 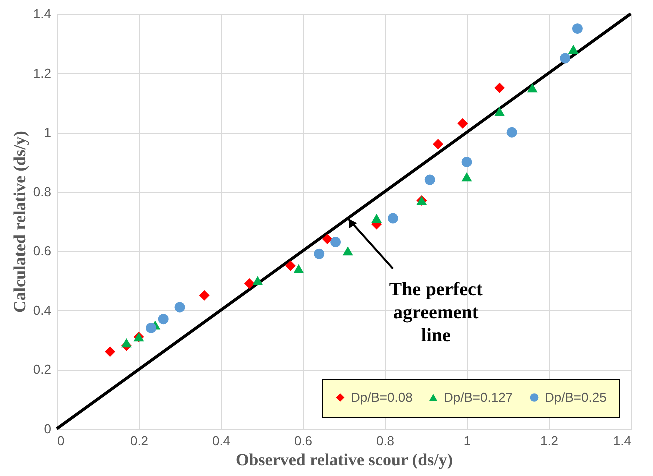 I want to click on legend-label: Dp/B=0.08, so click(x=382, y=397).